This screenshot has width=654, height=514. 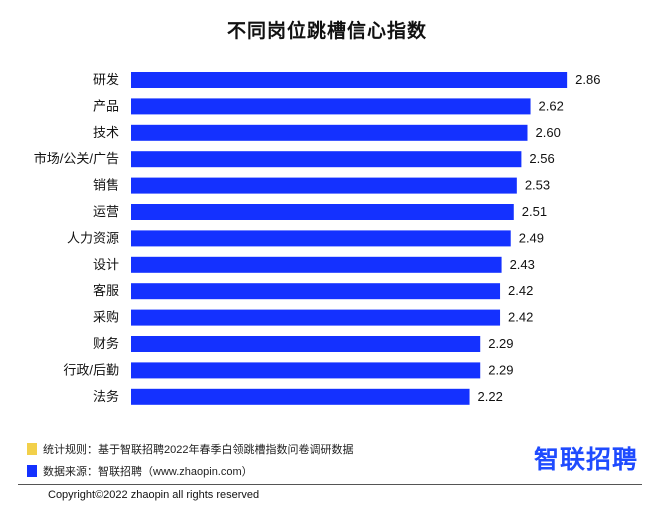 What do you see at coordinates (106, 79) in the screenshot?
I see `category-label: 研发` at bounding box center [106, 79].